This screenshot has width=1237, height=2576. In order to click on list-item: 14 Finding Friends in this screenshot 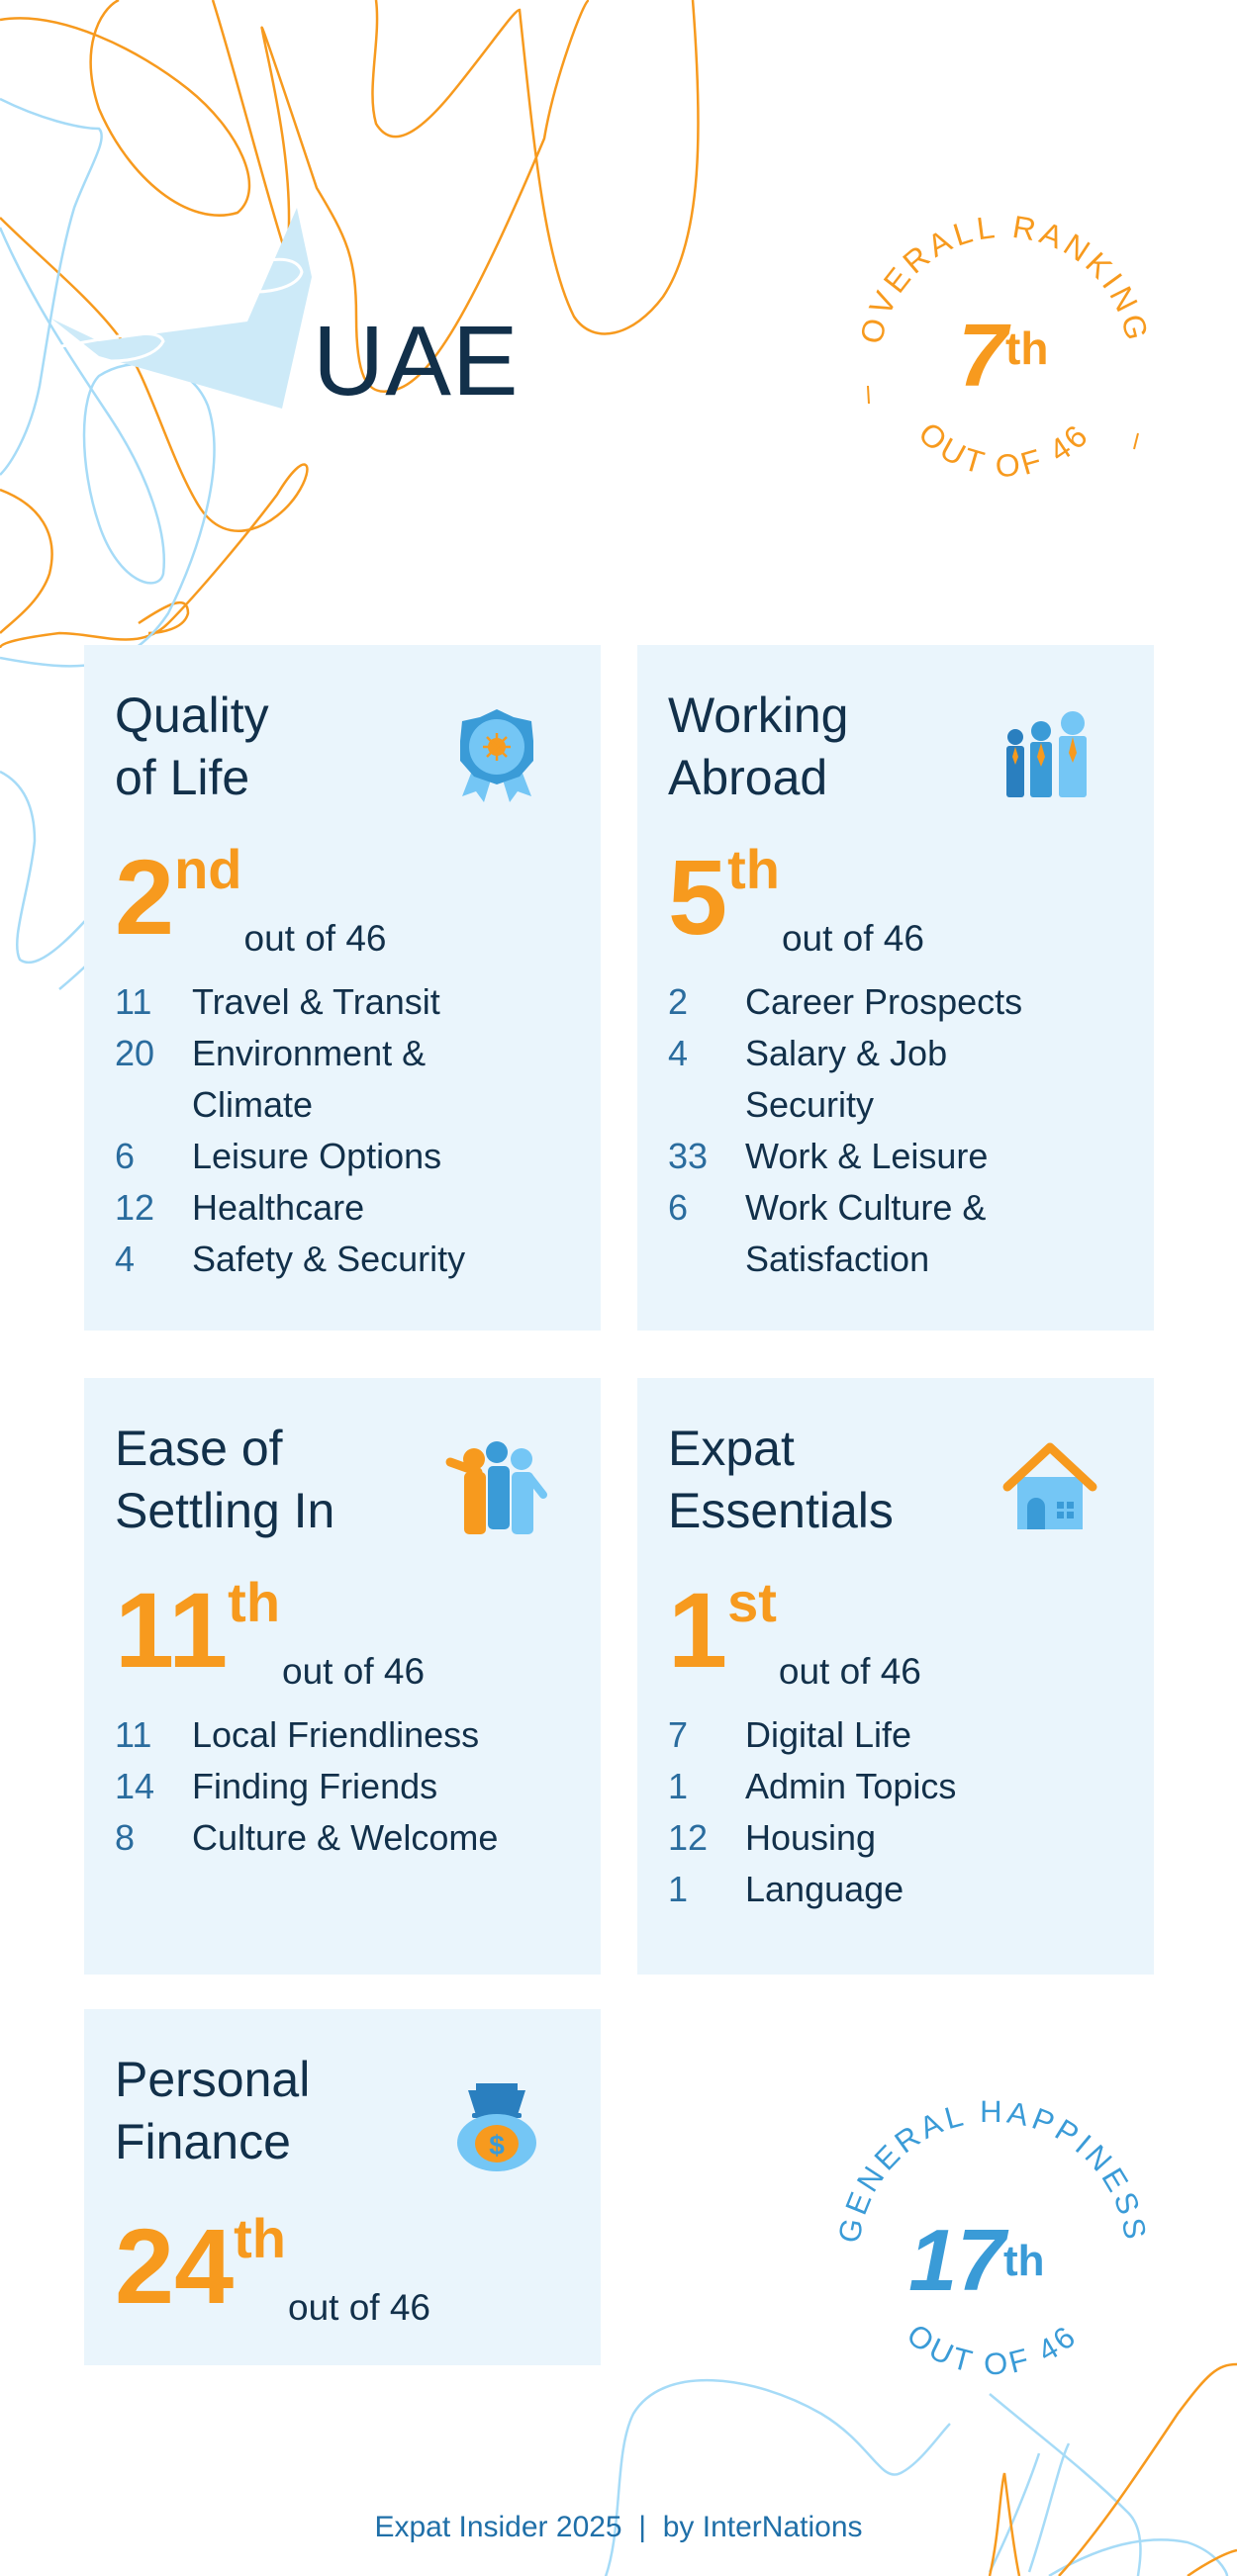, I will do `click(277, 1786)`.